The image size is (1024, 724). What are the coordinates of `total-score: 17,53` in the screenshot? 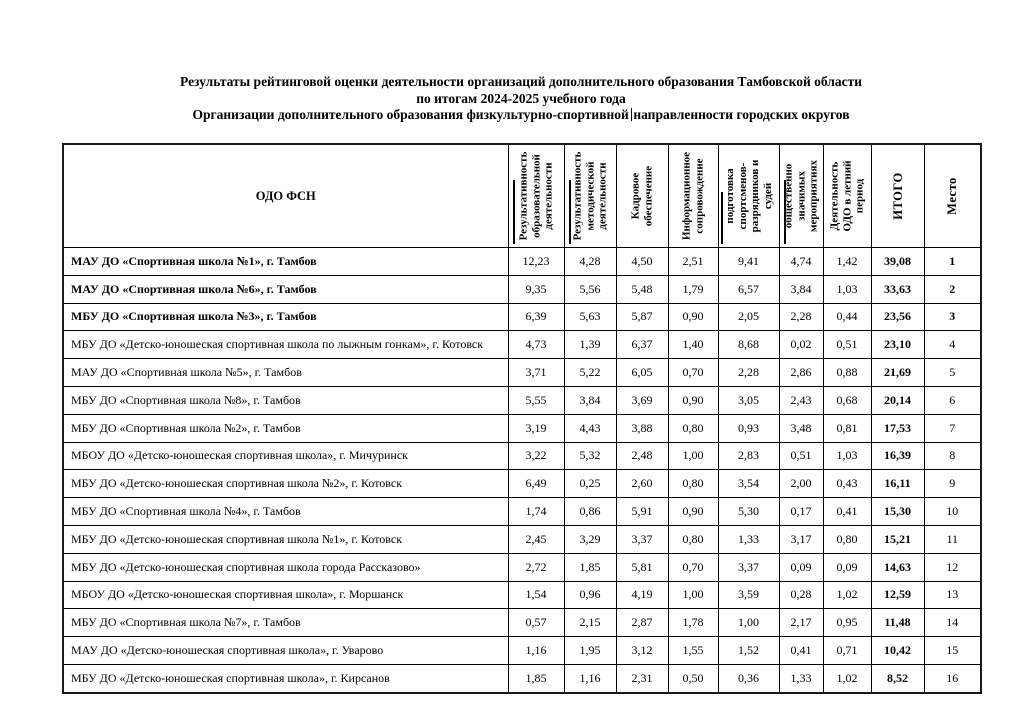 It's located at (897, 428).